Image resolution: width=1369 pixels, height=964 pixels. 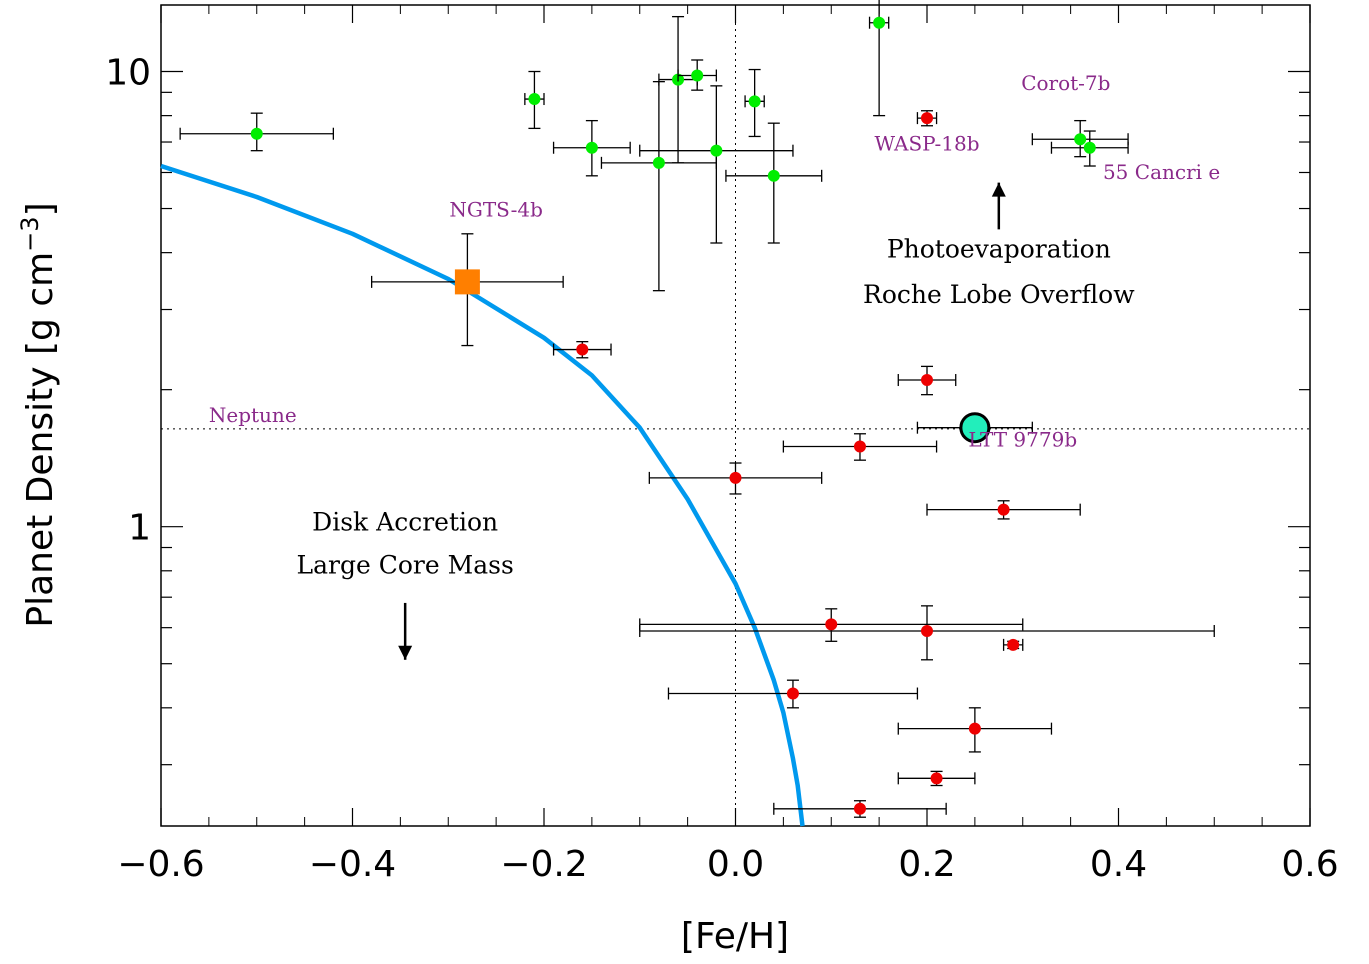 I want to click on ngts-4b-marker, so click(x=467, y=282).